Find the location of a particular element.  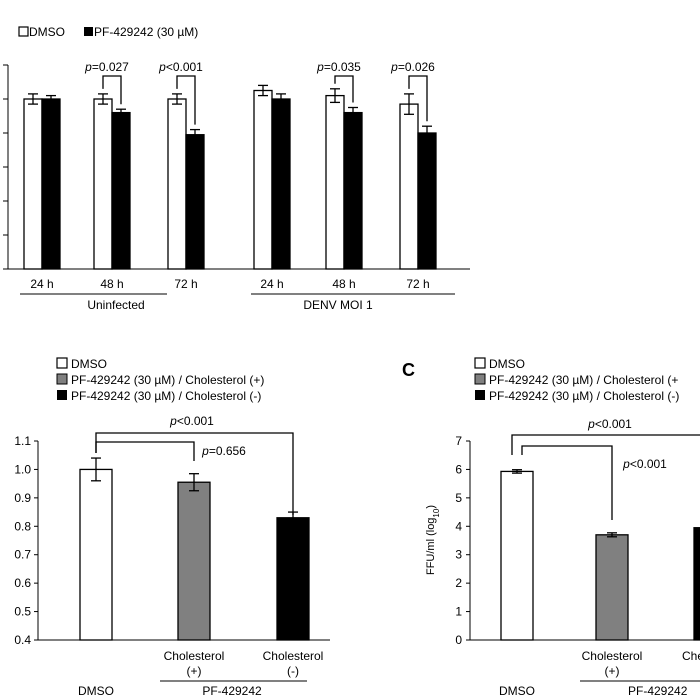

left-x-tick-label: (-) is located at coordinates (293, 671).